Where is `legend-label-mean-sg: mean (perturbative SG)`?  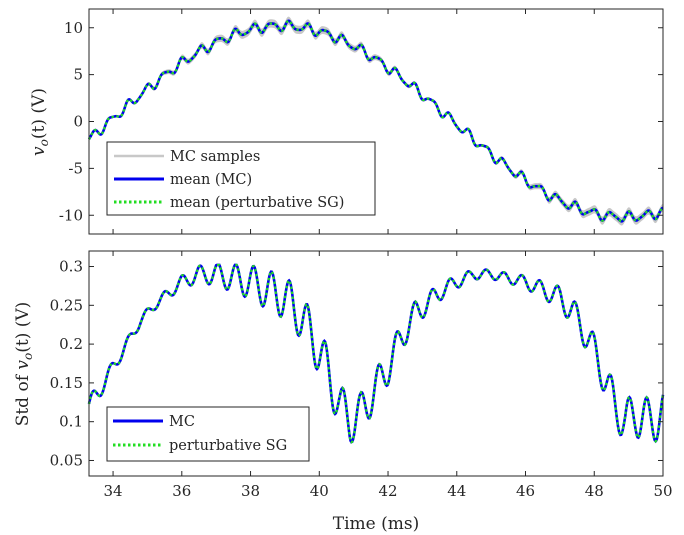 legend-label-mean-sg: mean (perturbative SG) is located at coordinates (257, 203).